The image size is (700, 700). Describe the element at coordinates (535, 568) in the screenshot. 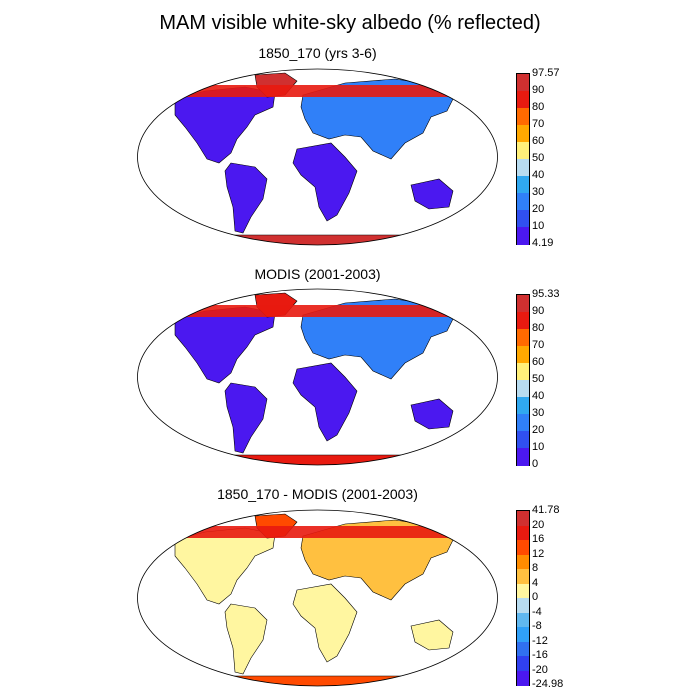

I see `colorbar-tick-label: 8` at that location.